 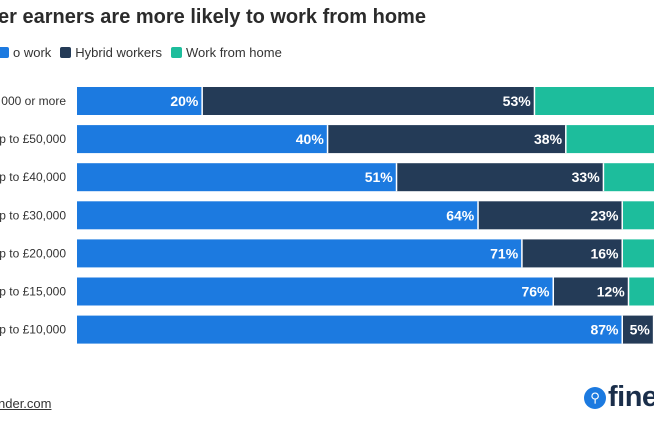 What do you see at coordinates (604, 330) in the screenshot?
I see `data-label: 87%` at bounding box center [604, 330].